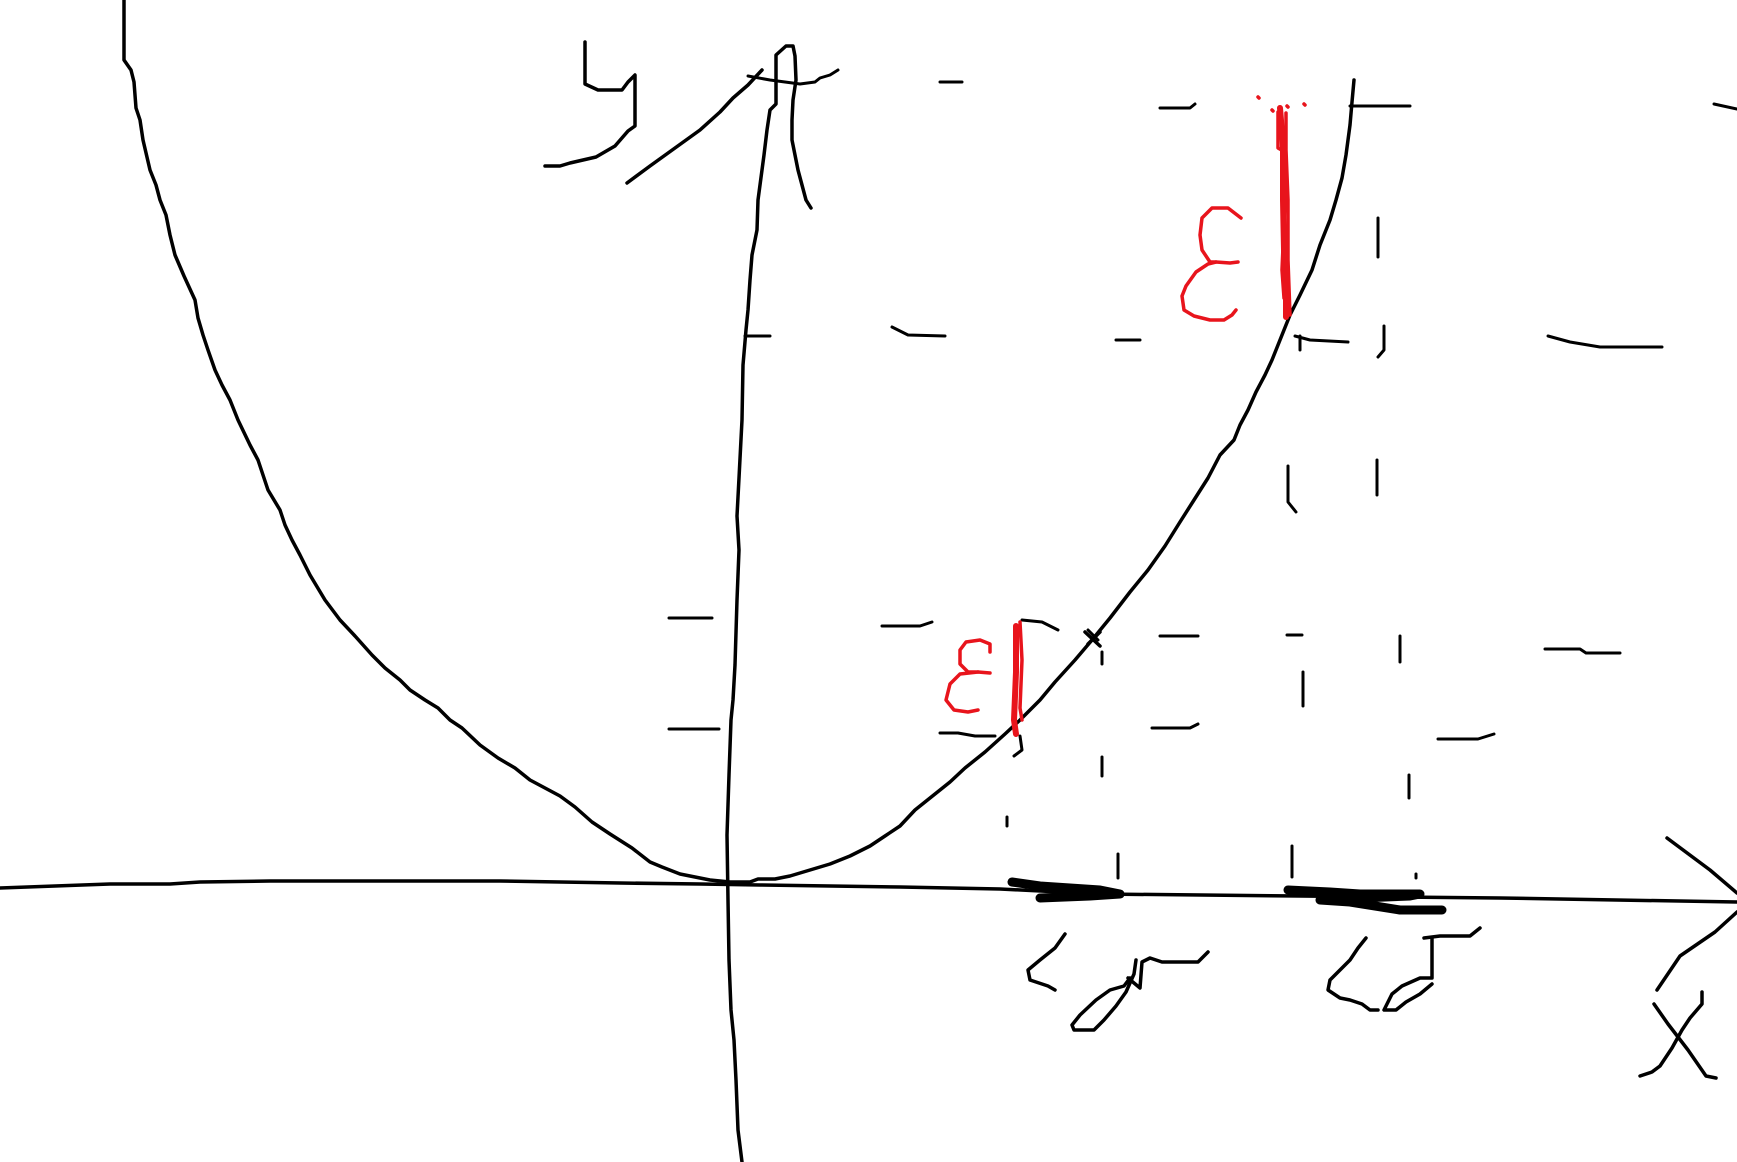  Describe the element at coordinates (590, 104) in the screenshot. I see `y-label-glyph` at that location.